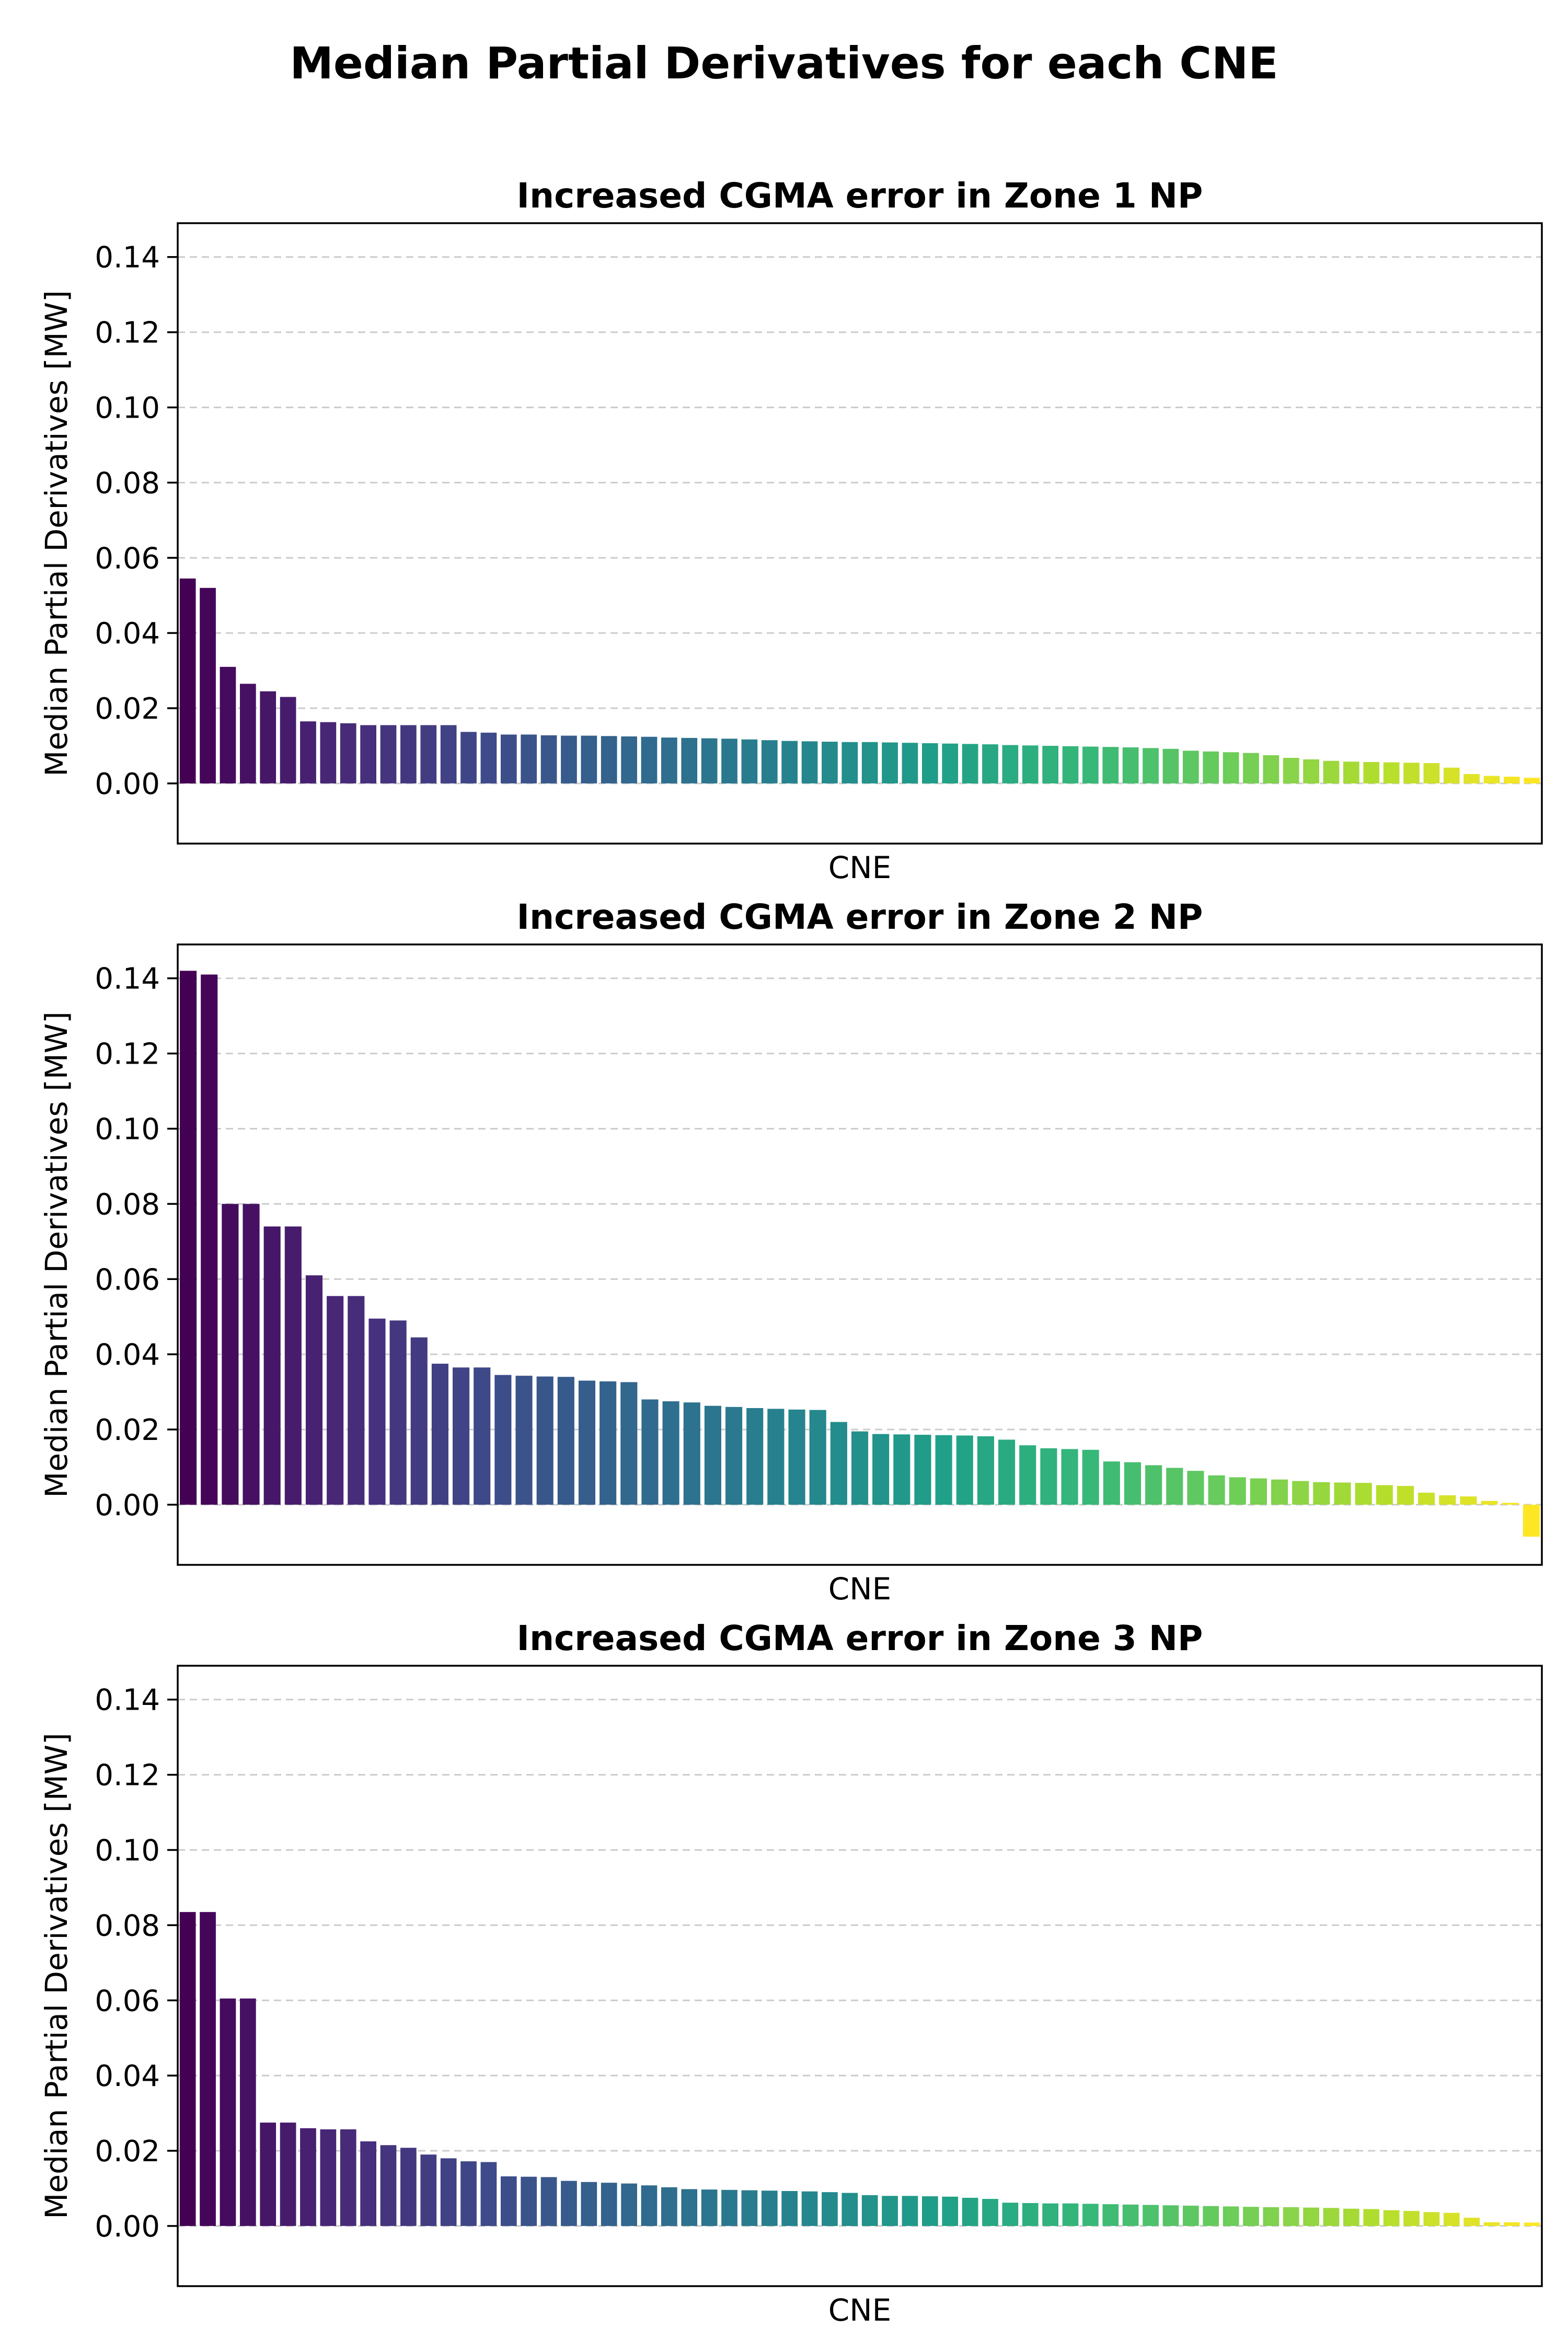  I want to click on figure-title: Median Partial Derivatives for each CNE, so click(784, 63).